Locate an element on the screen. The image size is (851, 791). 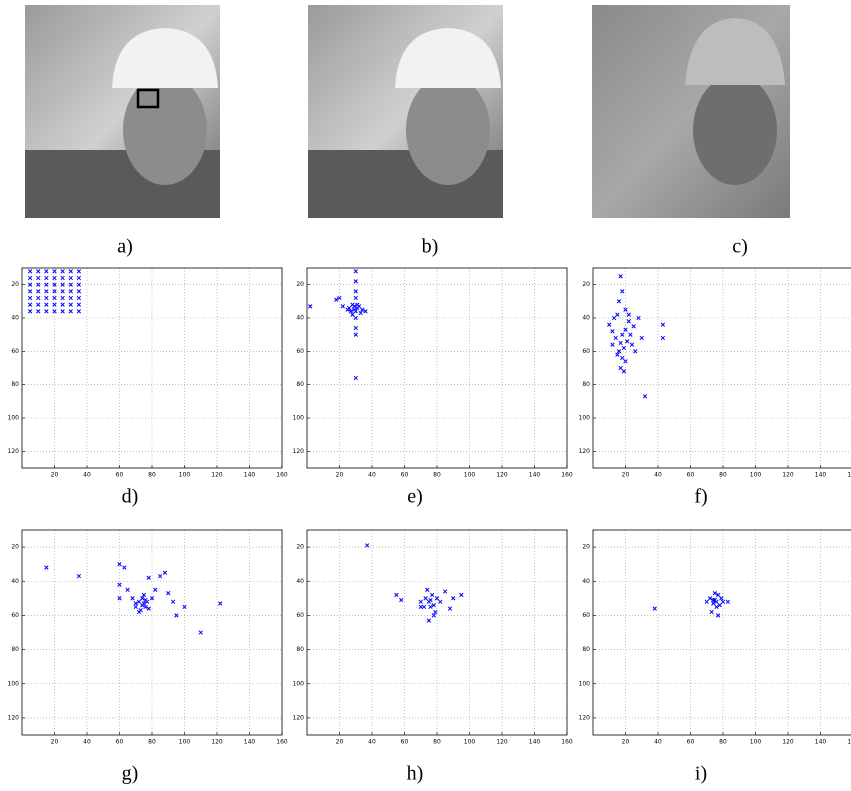
chart: 20 40 60 80 100 120 140 160 20 40 60 80 100 120 e) is located at coordinates (433, 387).